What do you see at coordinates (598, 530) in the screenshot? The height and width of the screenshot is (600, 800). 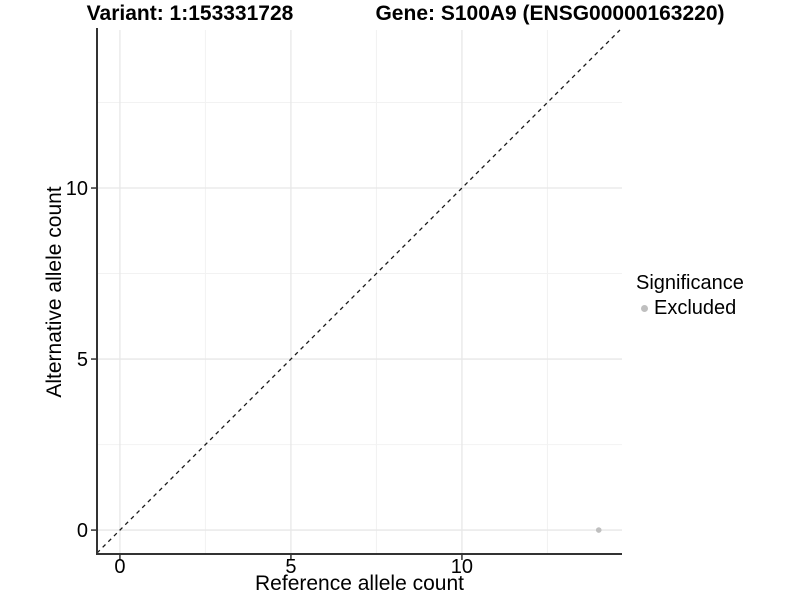 I see `data-point` at bounding box center [598, 530].